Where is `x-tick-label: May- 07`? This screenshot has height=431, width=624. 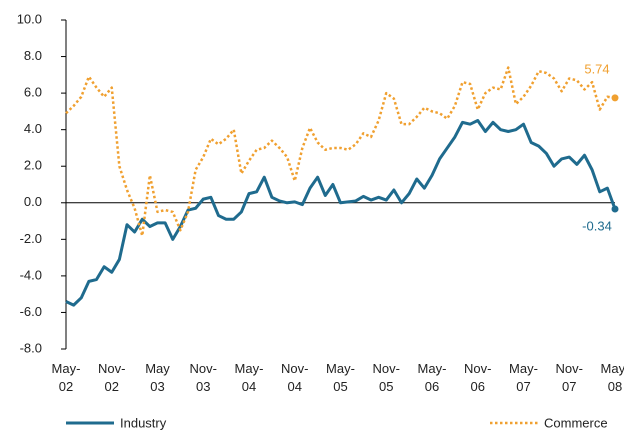 x-tick-label: May- 07 is located at coordinates (523, 377).